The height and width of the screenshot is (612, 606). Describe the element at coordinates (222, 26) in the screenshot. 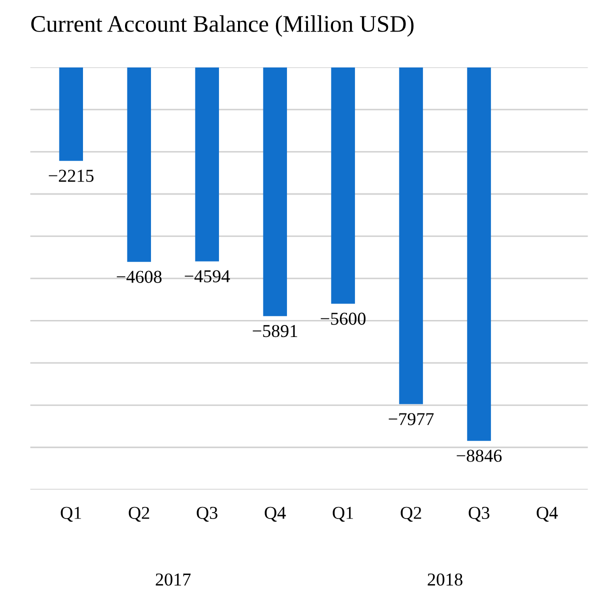

I see `chart-title: Current Account Balance (Million USD)` at that location.